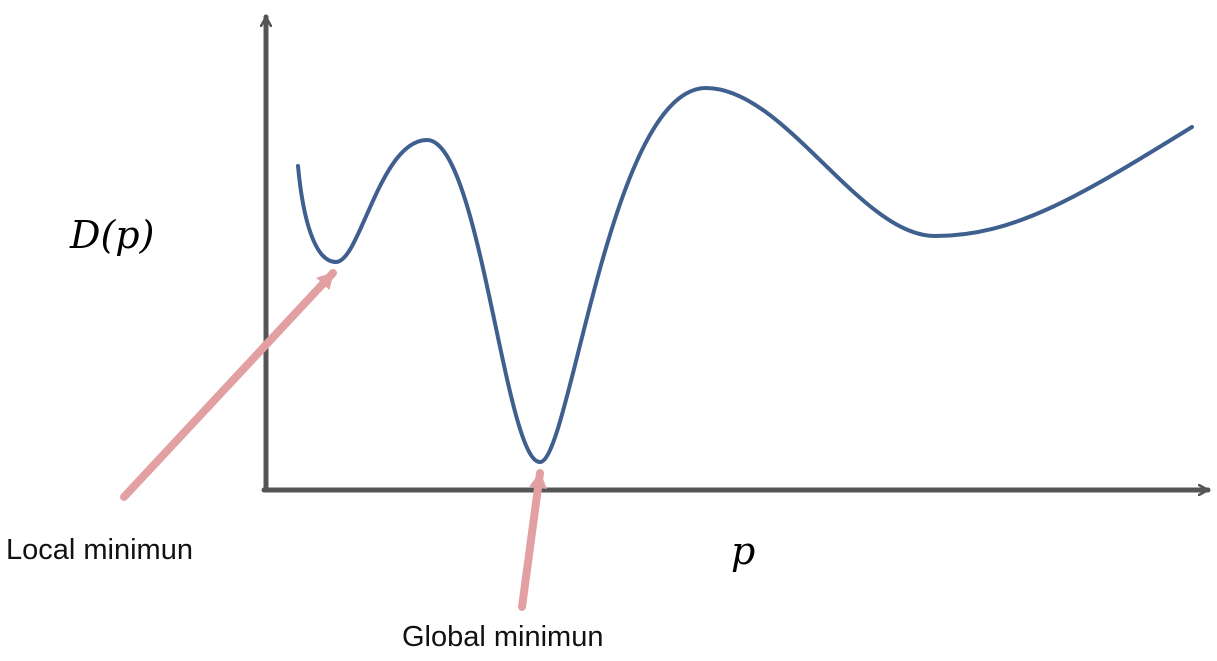  What do you see at coordinates (111, 235) in the screenshot?
I see `y-axis-label: D(p)` at bounding box center [111, 235].